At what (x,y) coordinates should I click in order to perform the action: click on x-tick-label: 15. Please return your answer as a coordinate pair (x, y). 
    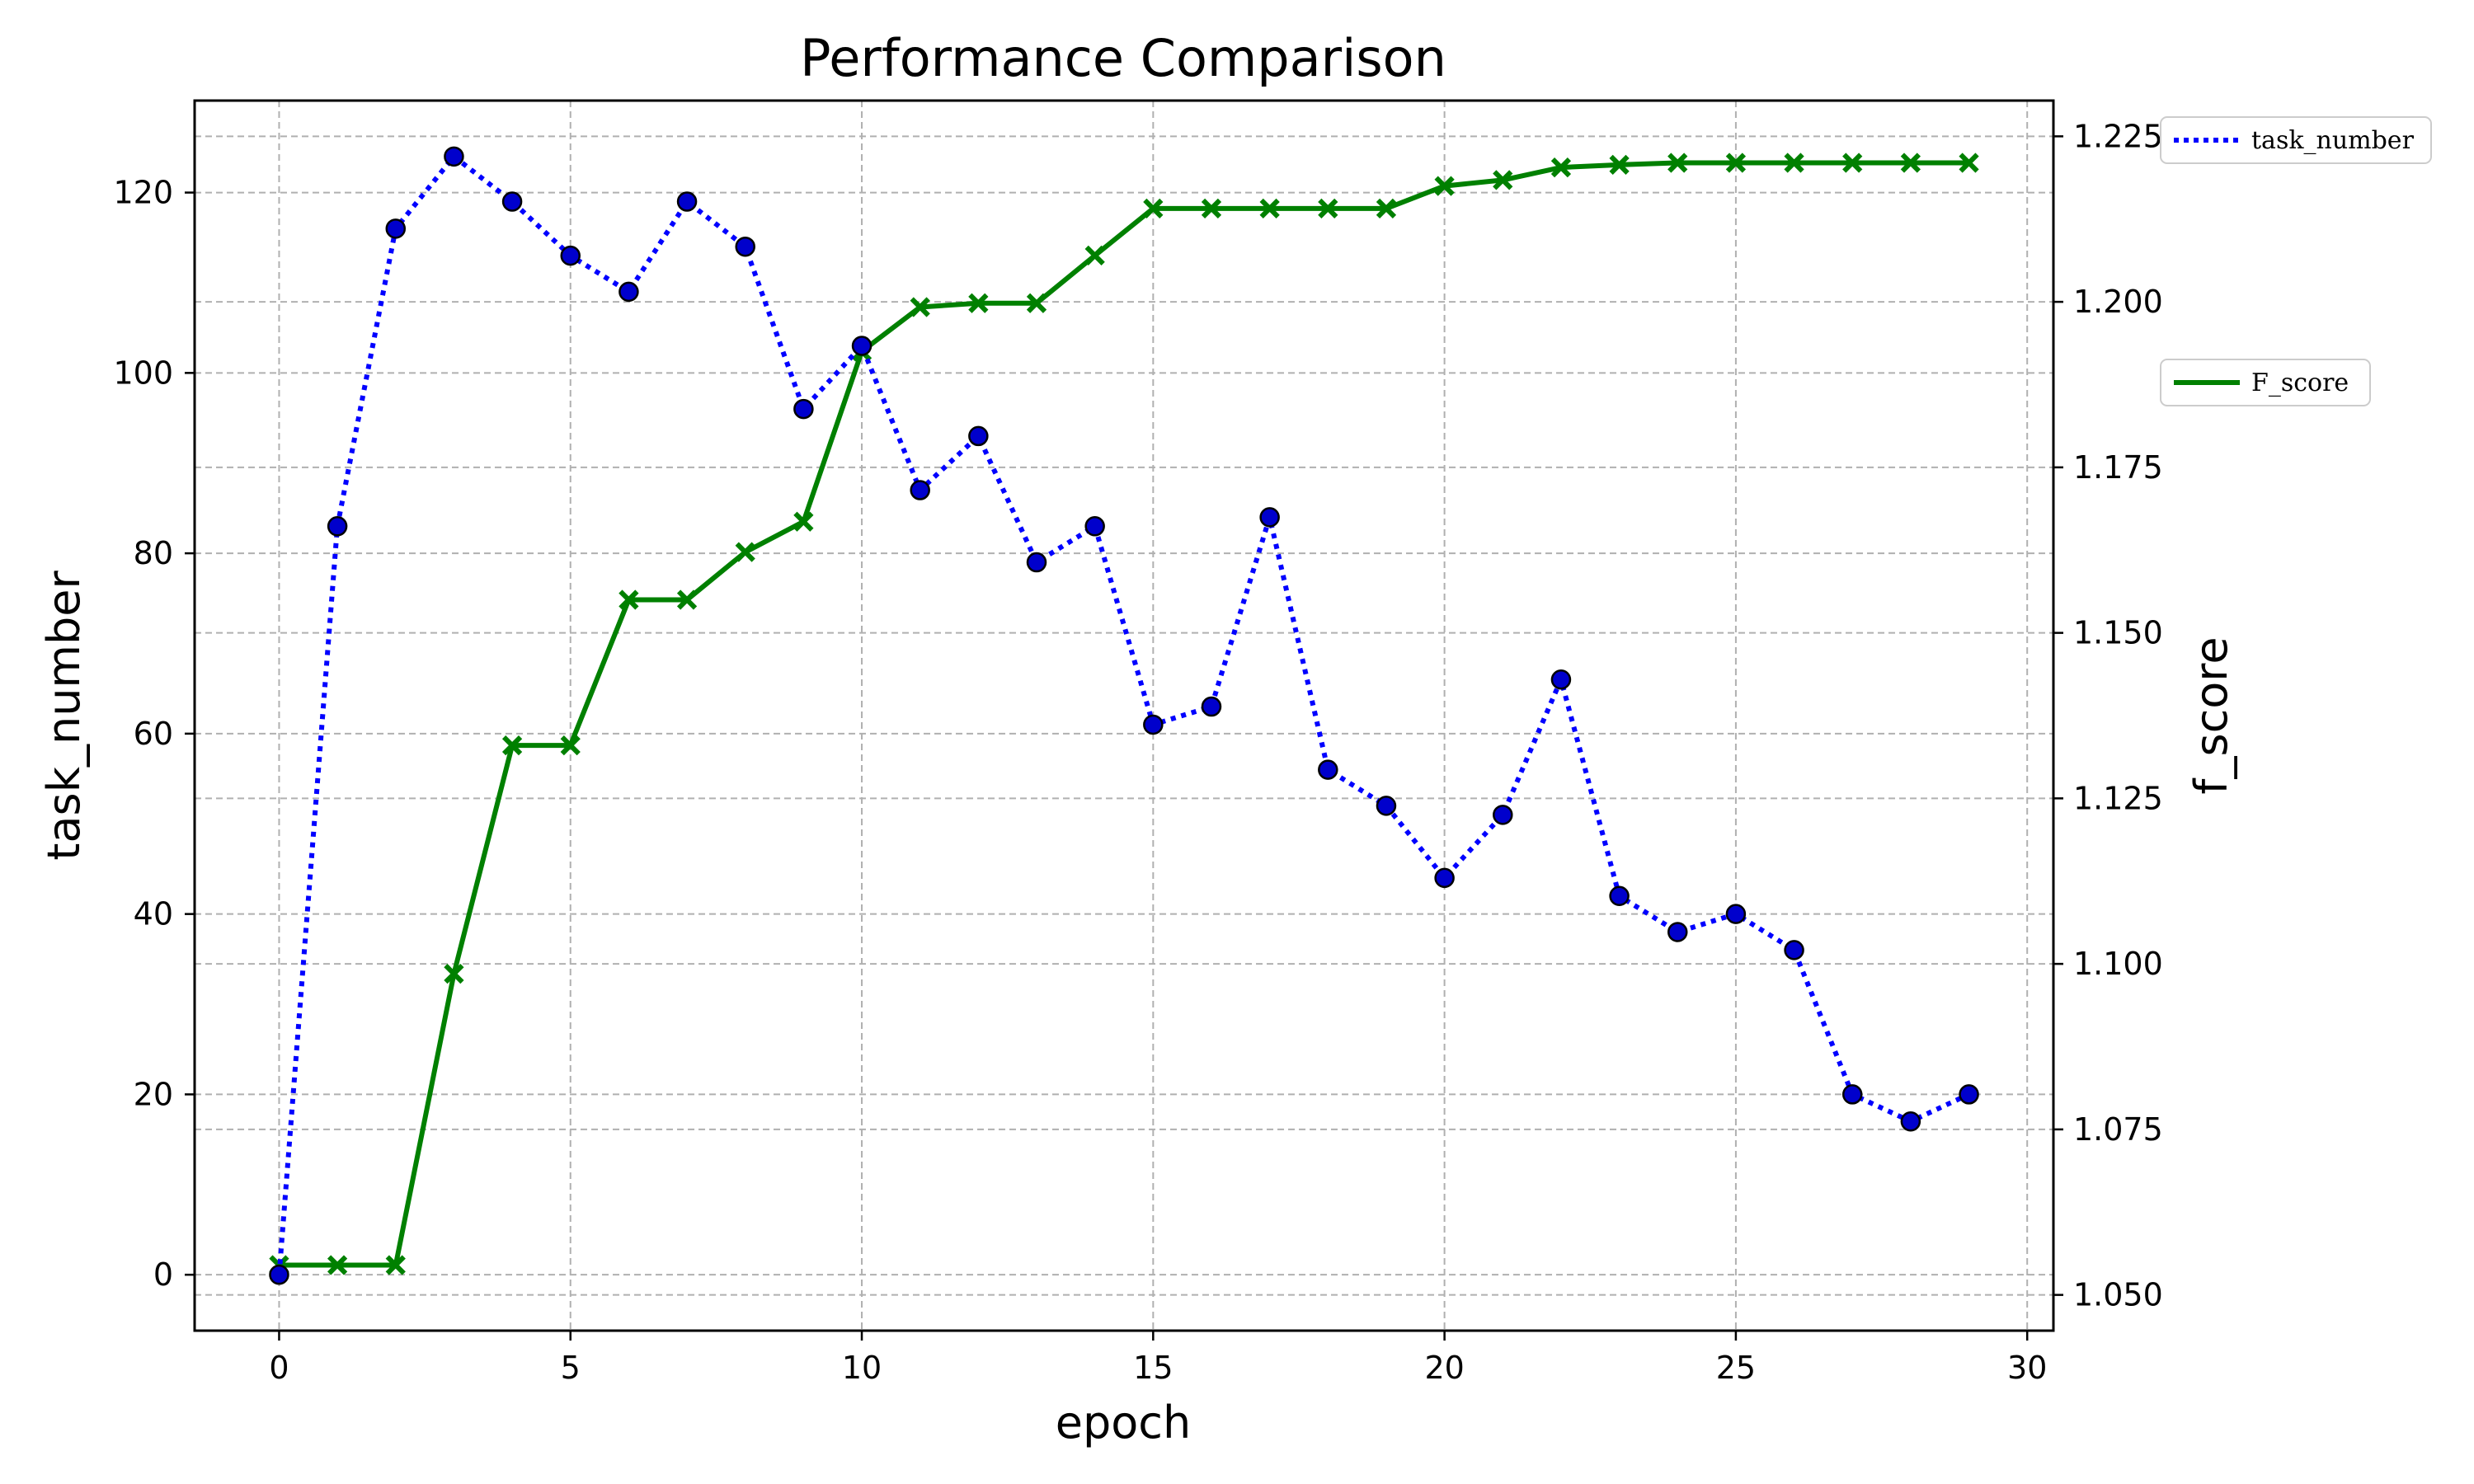
    Looking at the image, I should click on (1153, 1368).